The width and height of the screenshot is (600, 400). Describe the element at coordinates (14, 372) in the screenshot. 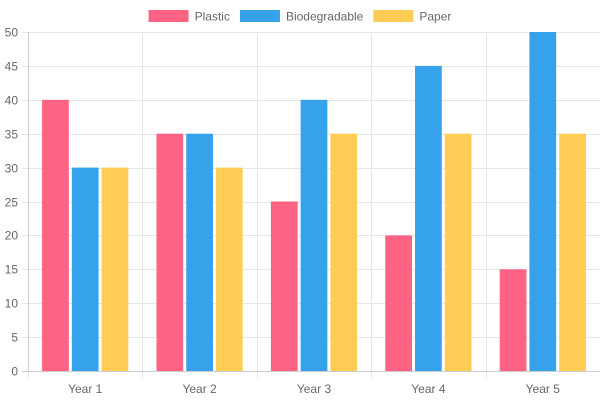

I see `y-tick-label: 0` at that location.